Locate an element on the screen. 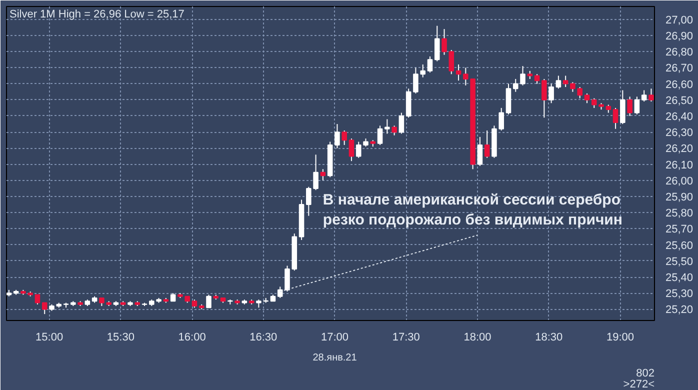 The width and height of the screenshot is (698, 390). y-tick-label: 26,00 is located at coordinates (680, 181).